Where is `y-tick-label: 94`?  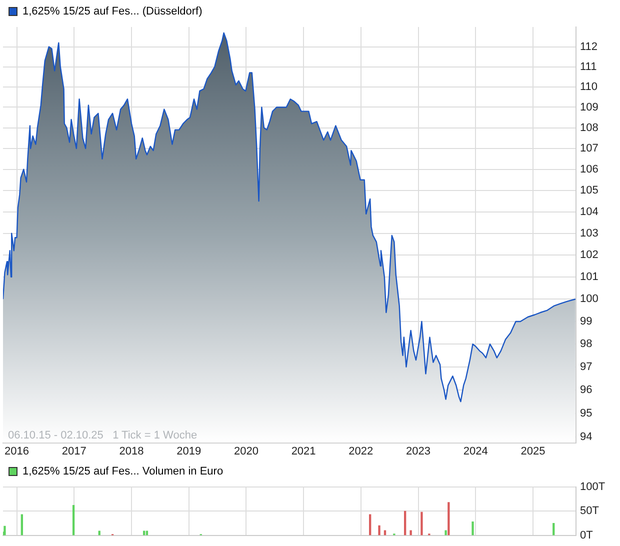
y-tick-label: 94 is located at coordinates (586, 436).